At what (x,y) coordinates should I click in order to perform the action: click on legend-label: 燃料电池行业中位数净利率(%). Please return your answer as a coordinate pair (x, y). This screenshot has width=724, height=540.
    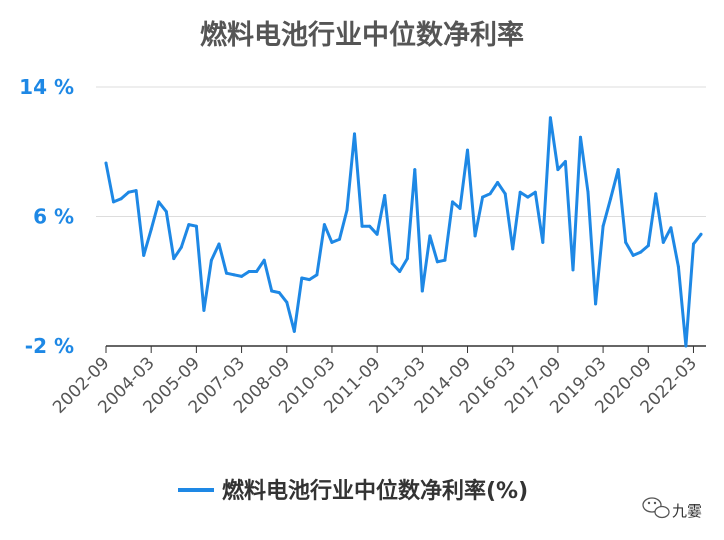
    Looking at the image, I should click on (375, 491).